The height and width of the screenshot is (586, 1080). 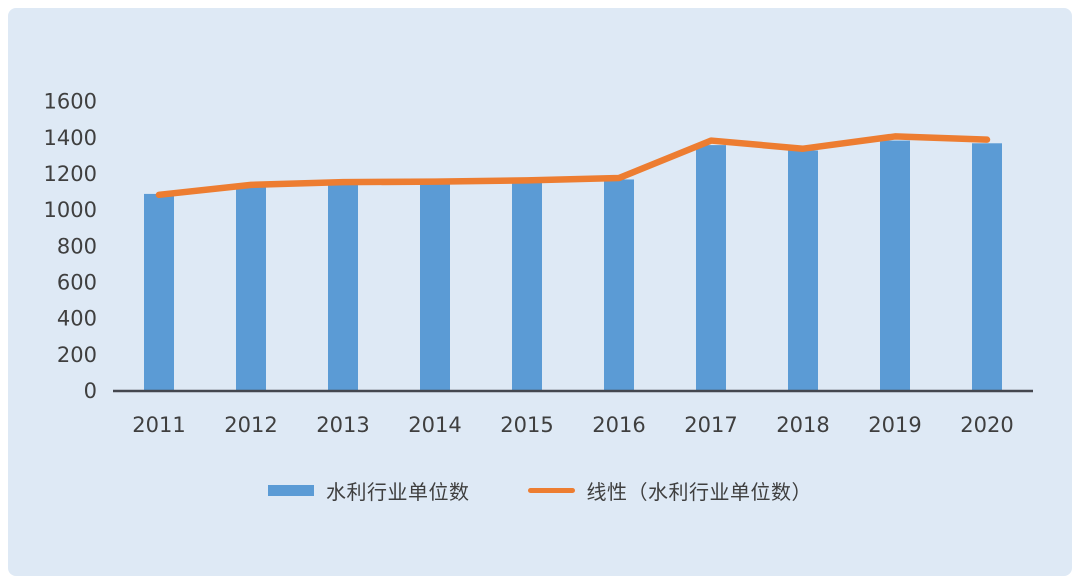 I want to click on bar-2016, so click(x=619, y=285).